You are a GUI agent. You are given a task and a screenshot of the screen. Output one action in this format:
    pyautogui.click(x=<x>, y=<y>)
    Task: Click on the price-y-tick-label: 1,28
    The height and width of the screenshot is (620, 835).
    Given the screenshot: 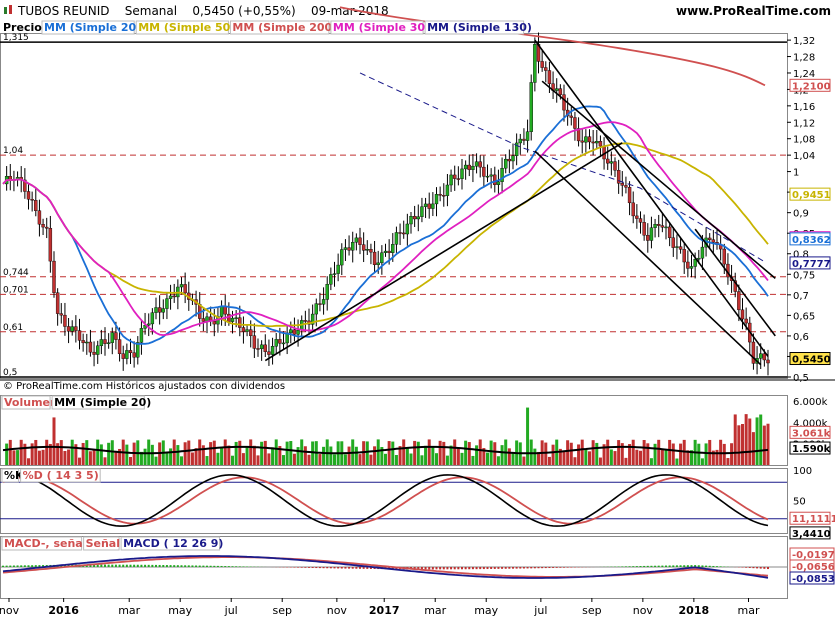 What is the action you would take?
    pyautogui.click(x=804, y=58)
    